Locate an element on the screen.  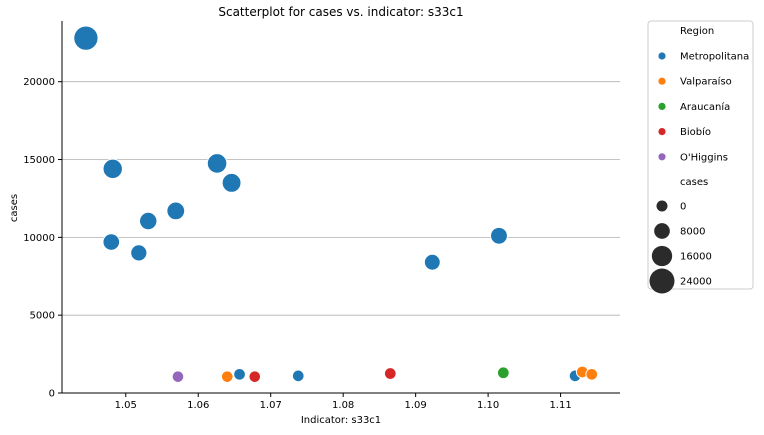
x-tick-label: 1.07 is located at coordinates (271, 405).